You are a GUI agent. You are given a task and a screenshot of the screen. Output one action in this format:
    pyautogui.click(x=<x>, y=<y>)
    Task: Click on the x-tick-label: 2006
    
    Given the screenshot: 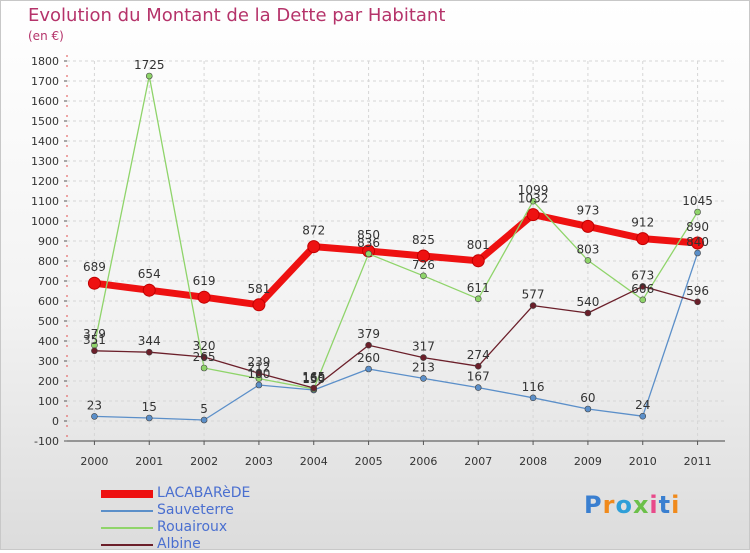 What is the action you would take?
    pyautogui.click(x=423, y=461)
    